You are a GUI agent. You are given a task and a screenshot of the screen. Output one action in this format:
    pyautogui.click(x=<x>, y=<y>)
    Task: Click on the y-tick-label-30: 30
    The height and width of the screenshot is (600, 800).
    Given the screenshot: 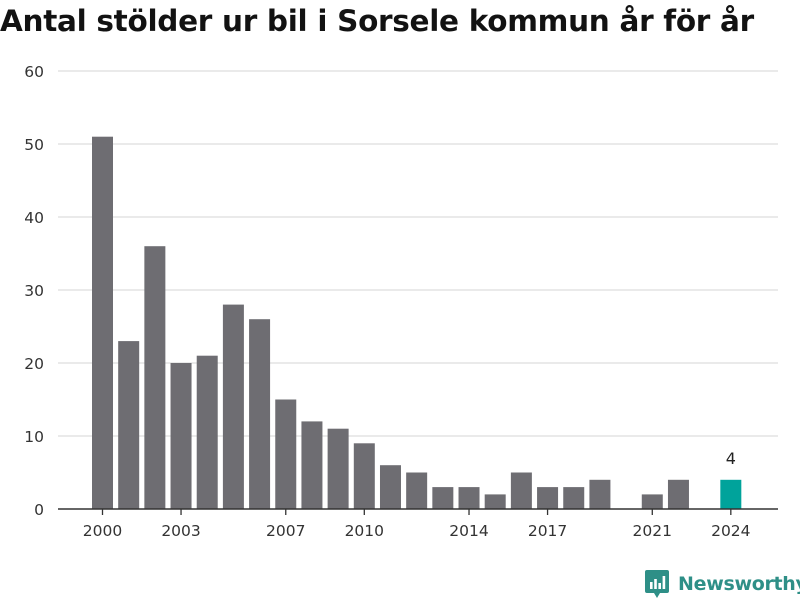 What is the action you would take?
    pyautogui.click(x=34, y=291)
    